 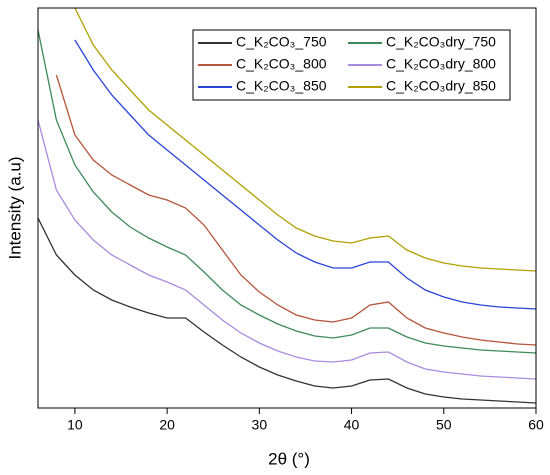 I want to click on y-axis-title: Intensity (a.u), so click(x=14, y=208).